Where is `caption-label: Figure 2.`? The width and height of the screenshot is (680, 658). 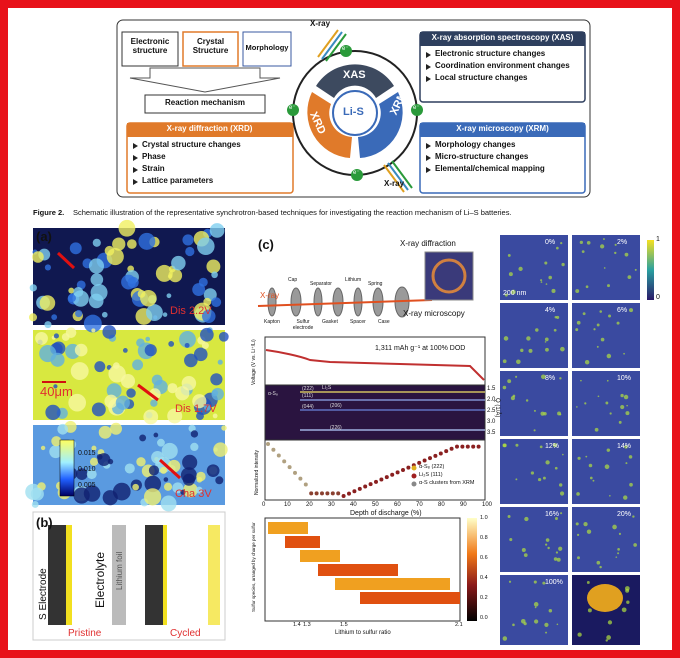
caption-label: Figure 2. is located at coordinates (49, 212).